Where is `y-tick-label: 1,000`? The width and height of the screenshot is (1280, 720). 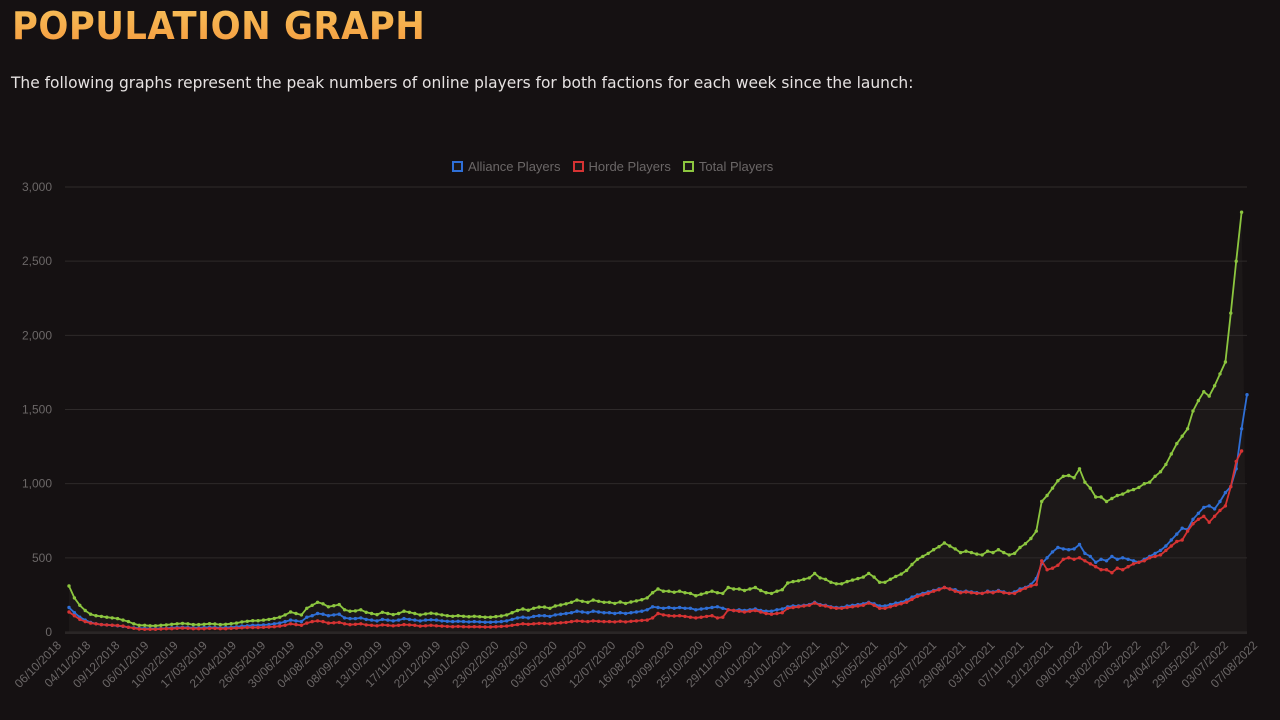 y-tick-label: 1,000 is located at coordinates (37, 484).